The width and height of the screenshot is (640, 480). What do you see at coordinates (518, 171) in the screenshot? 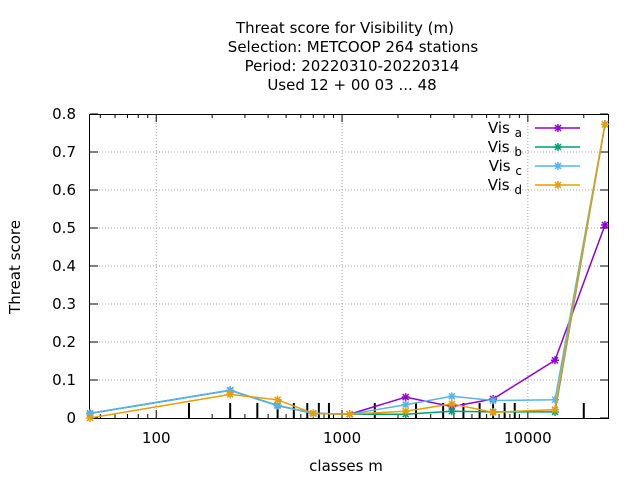
I see `legend-subscript: c` at bounding box center [518, 171].